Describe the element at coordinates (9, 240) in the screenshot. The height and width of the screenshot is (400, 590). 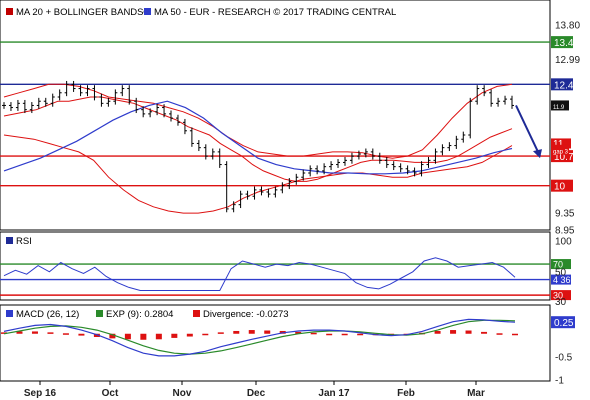
I see `rsi-legend-square` at that location.